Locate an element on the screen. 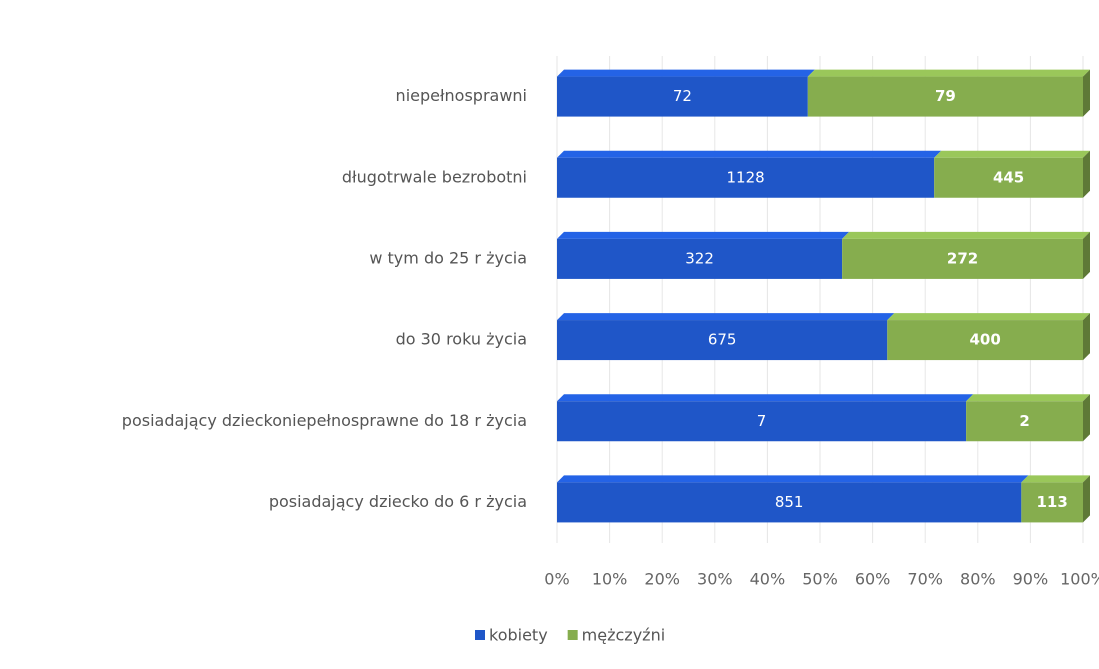  category-label: do 30 roku życia is located at coordinates (461, 339).